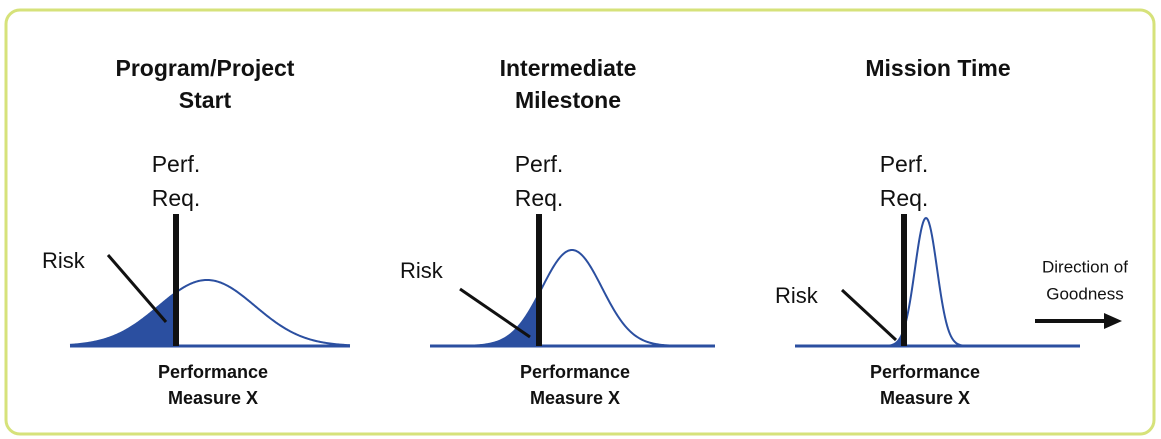  What do you see at coordinates (937, 68) in the screenshot?
I see `panel-title: Mission Time` at bounding box center [937, 68].